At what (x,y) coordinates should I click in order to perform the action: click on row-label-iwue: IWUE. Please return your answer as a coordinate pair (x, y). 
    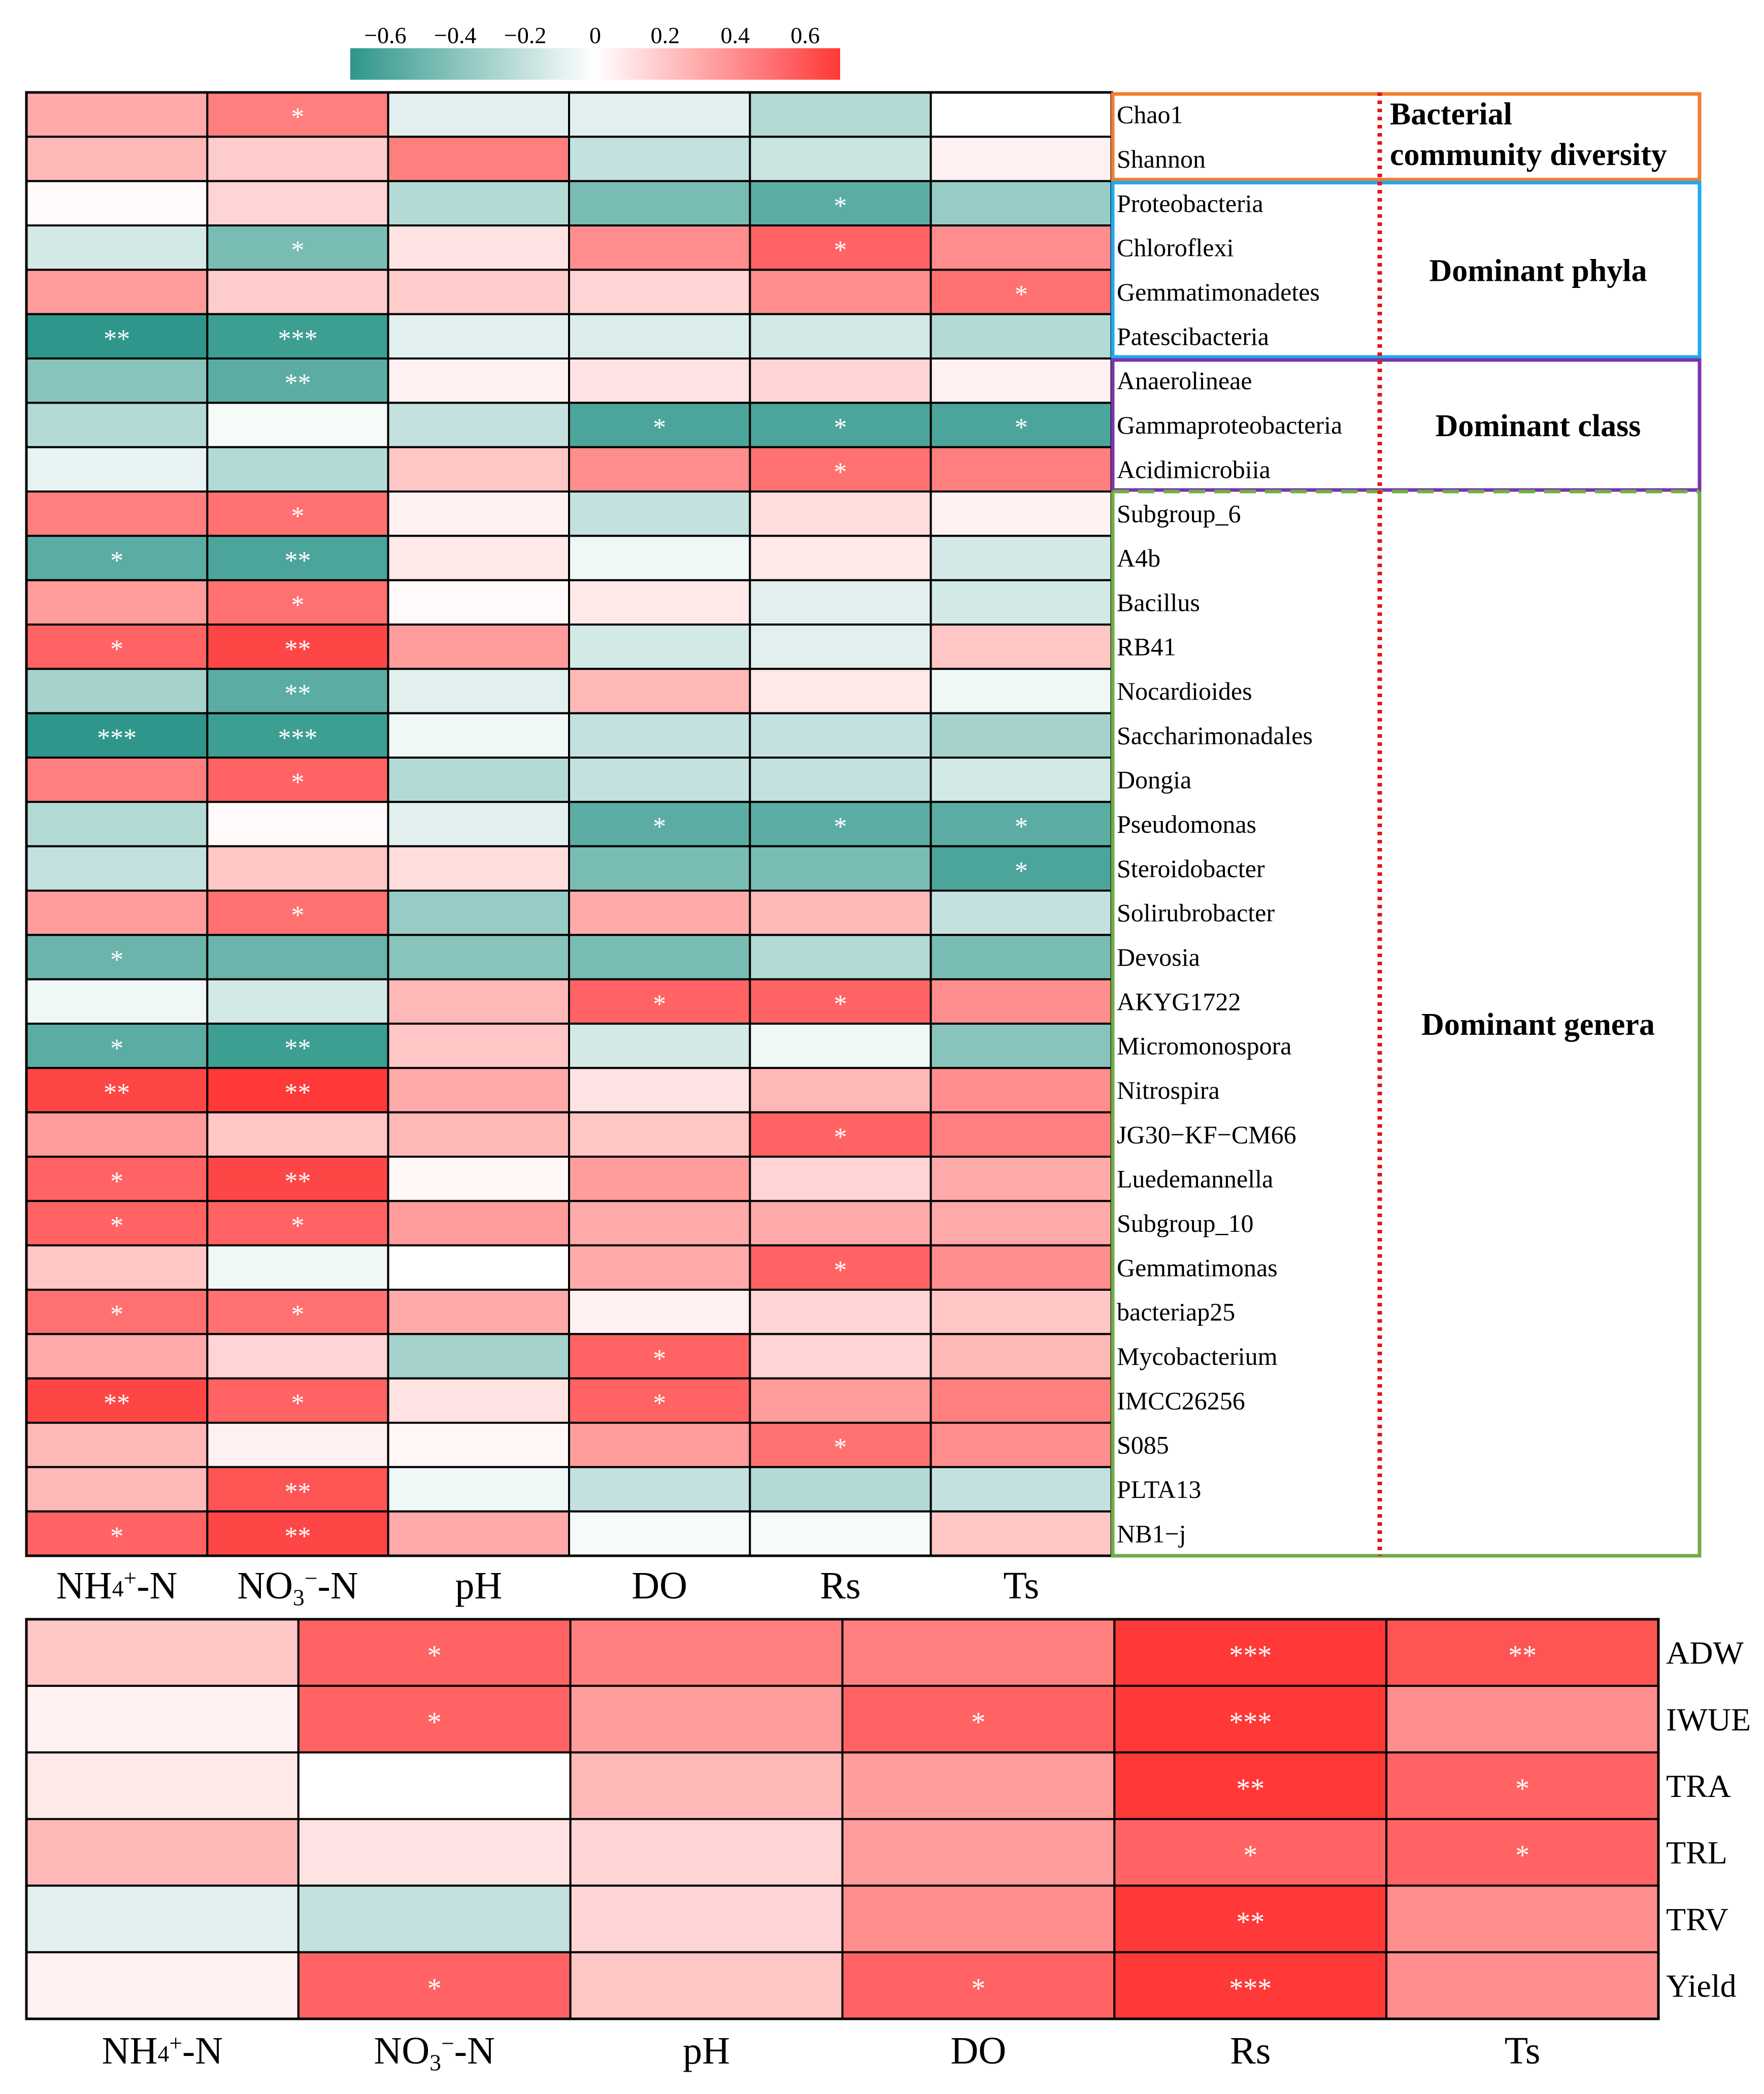
    Looking at the image, I should click on (1708, 1720).